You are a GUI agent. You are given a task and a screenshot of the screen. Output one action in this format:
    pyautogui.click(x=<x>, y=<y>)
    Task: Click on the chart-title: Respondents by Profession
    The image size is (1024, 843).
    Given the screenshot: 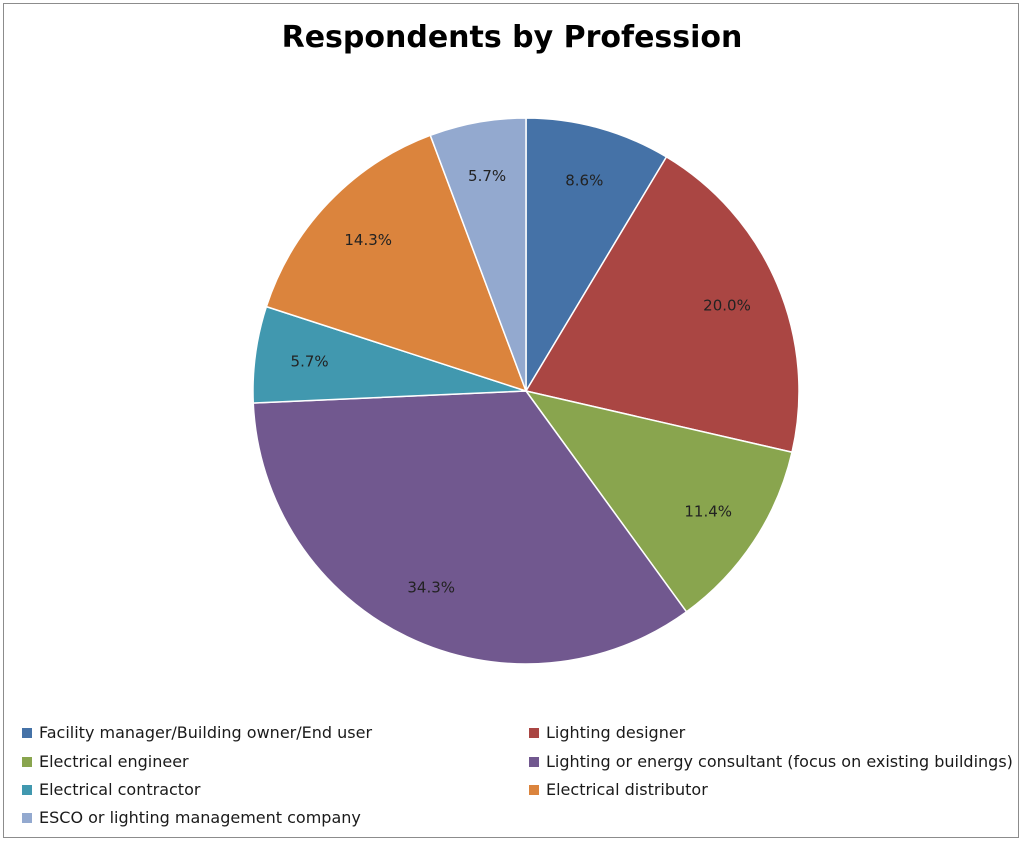 What is the action you would take?
    pyautogui.click(x=512, y=37)
    